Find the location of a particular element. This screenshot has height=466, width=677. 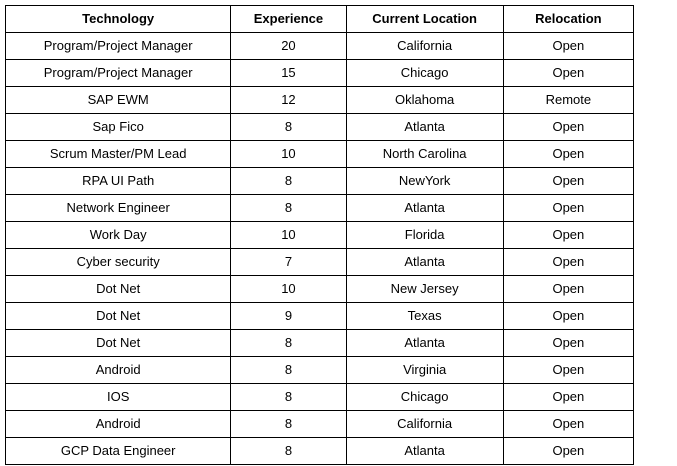

table-row: Program/Project Manager 20 California Open is located at coordinates (319, 46).